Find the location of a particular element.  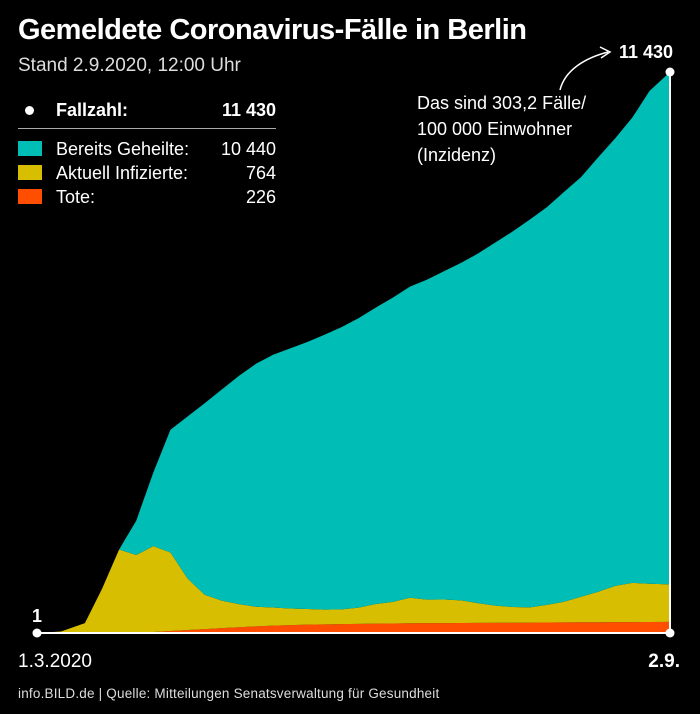

start-value-label: 1 is located at coordinates (37, 616).